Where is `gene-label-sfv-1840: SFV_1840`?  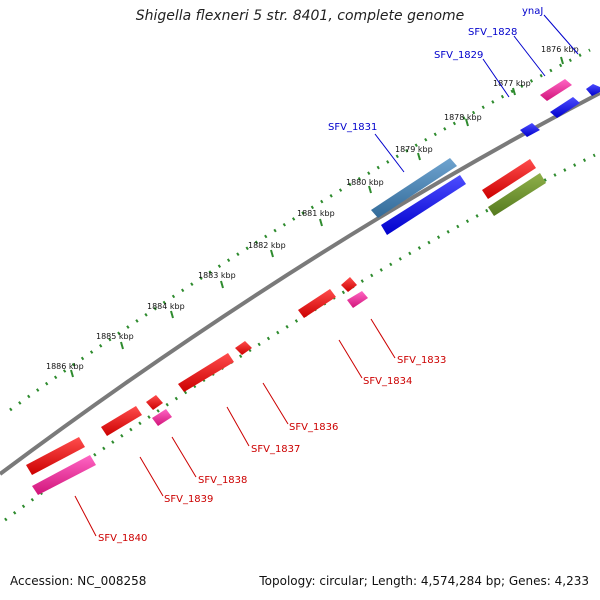 gene-label-sfv-1840: SFV_1840 is located at coordinates (122, 538).